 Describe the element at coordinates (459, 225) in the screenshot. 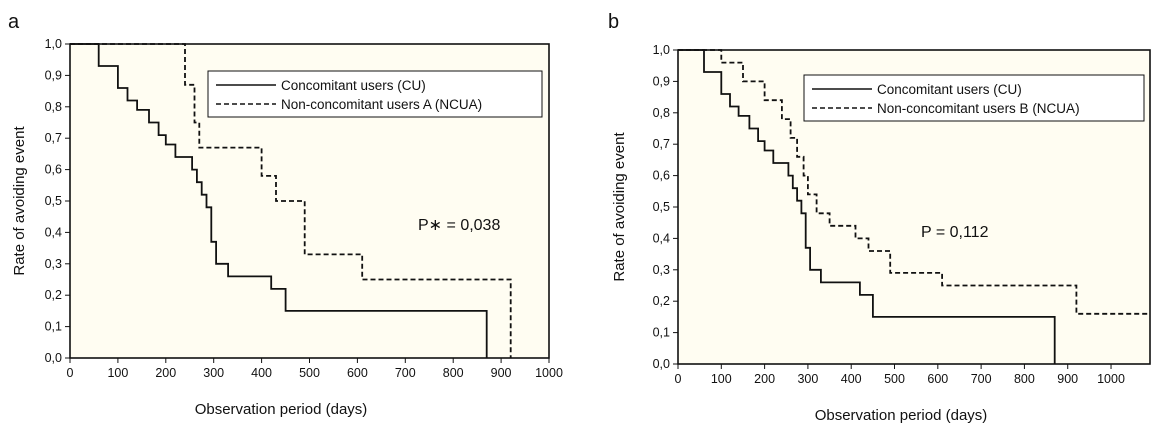

I see `p-value-annotation: P∗ = 0,038` at that location.